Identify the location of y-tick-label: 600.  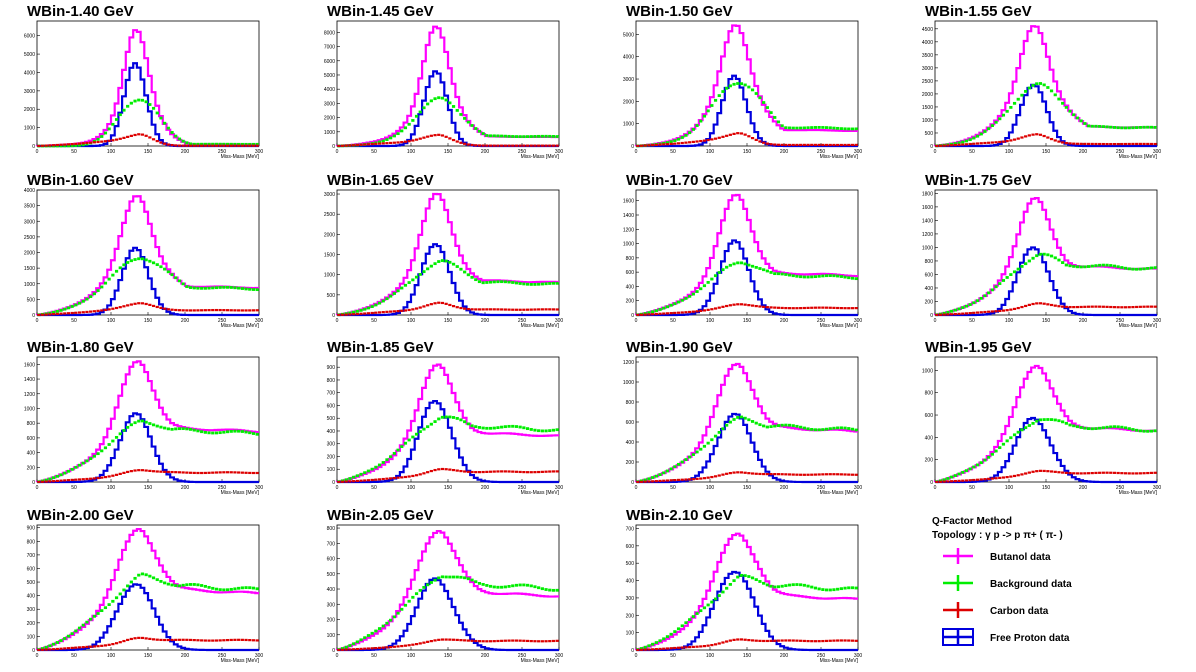
(31, 569).